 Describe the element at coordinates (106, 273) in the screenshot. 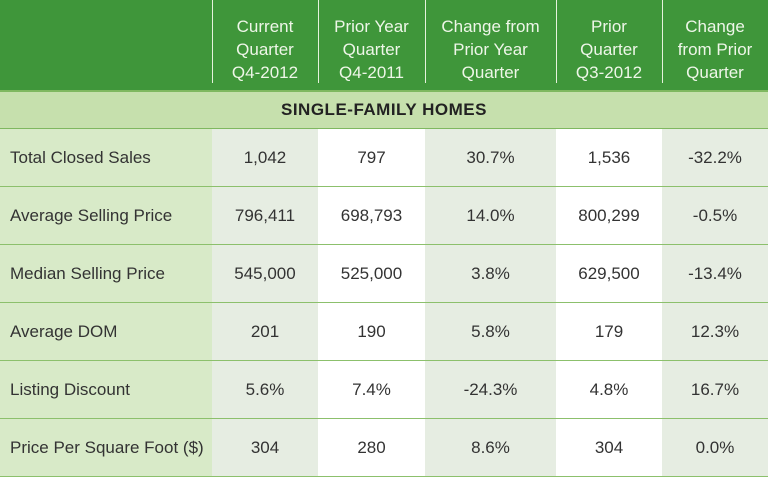

I see `row-label: Median Selling Price` at that location.